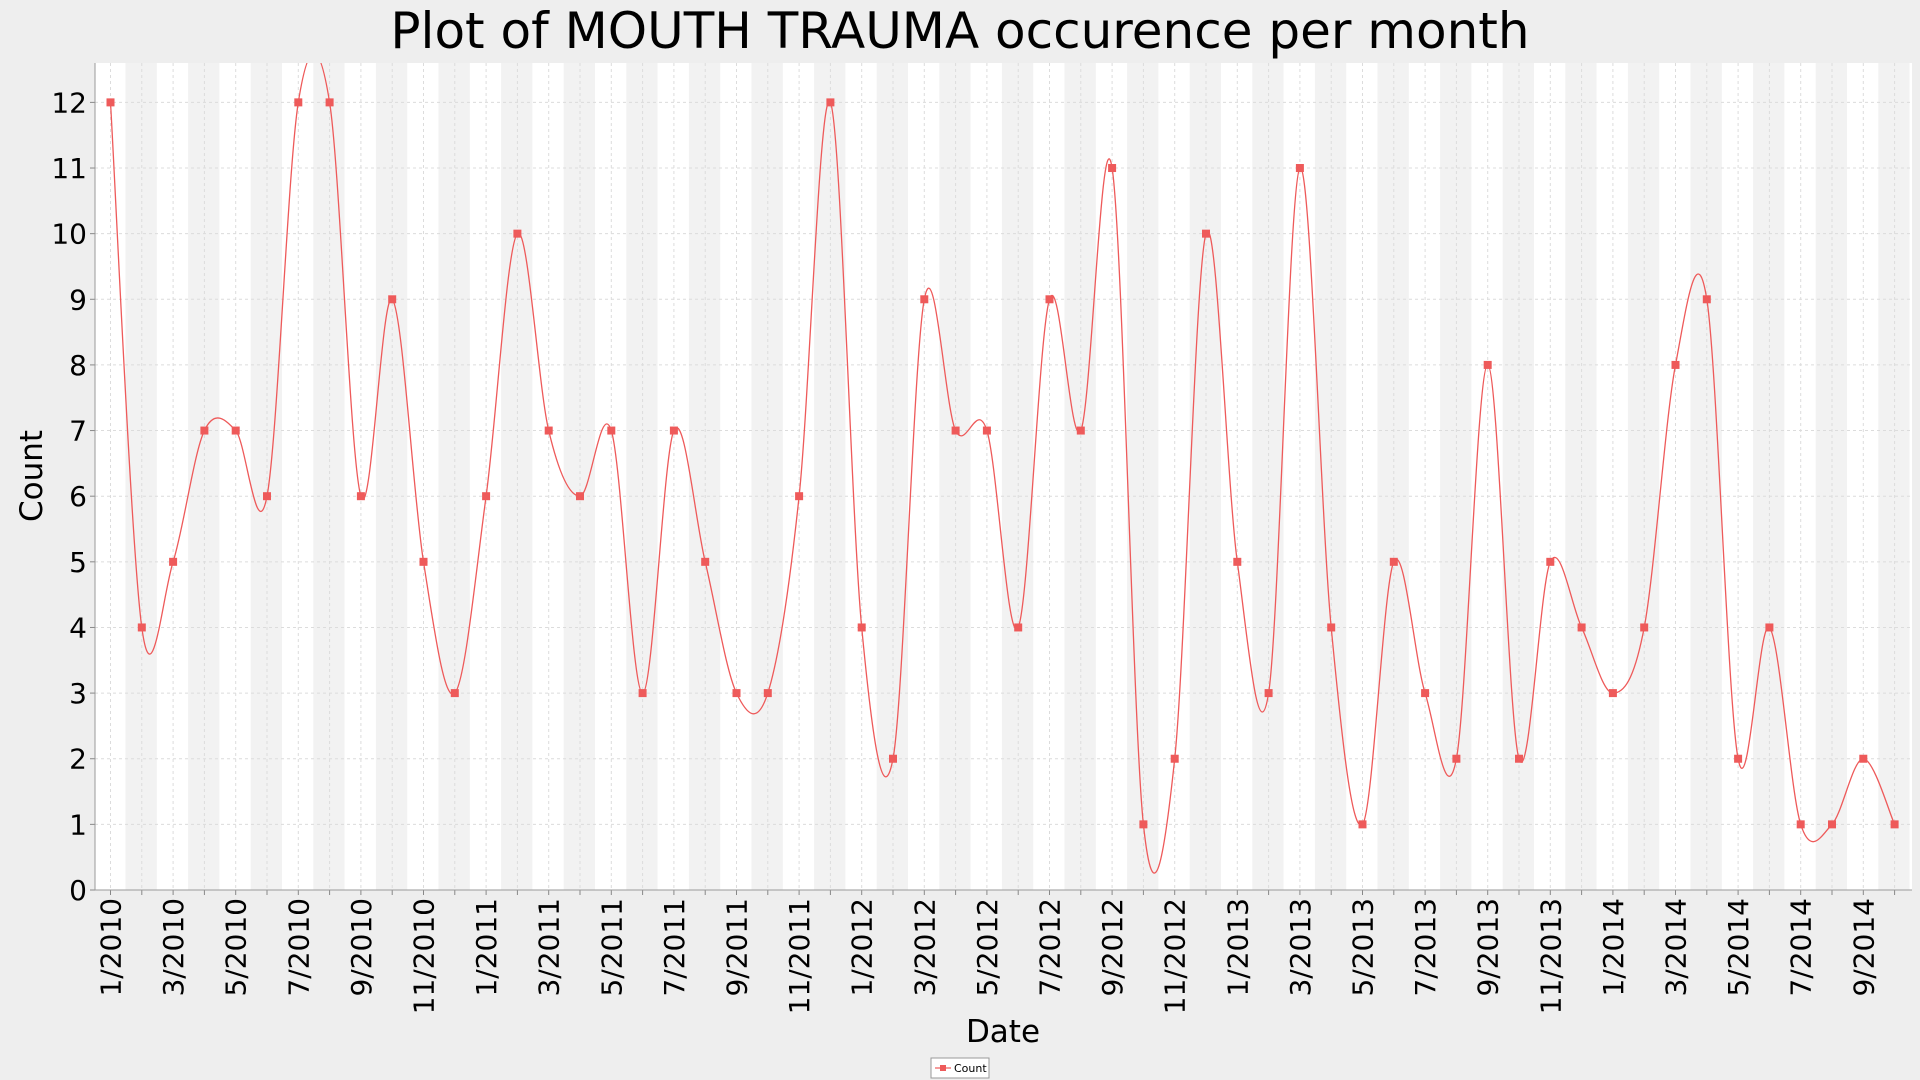  What do you see at coordinates (611, 947) in the screenshot?
I see `x-tick-label: 5/2011` at bounding box center [611, 947].